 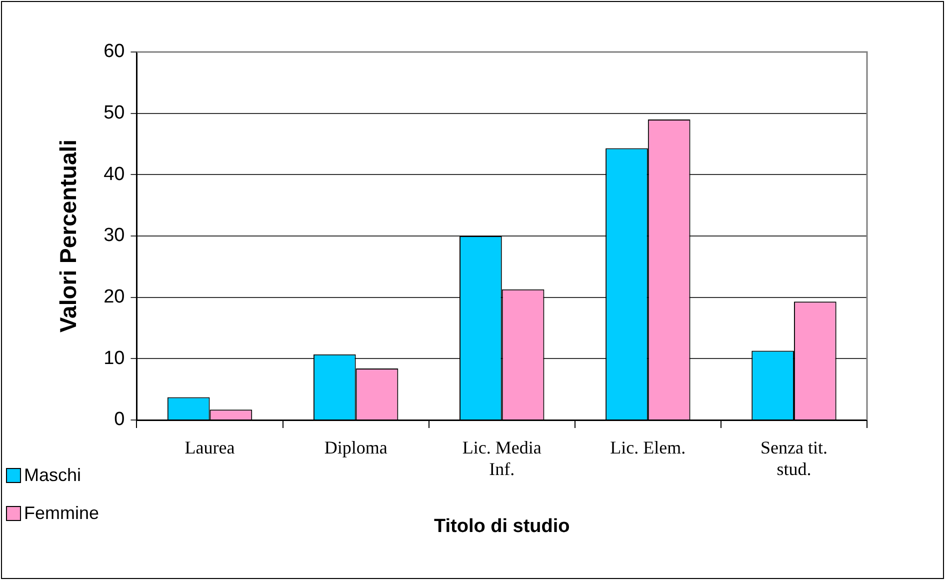 What do you see at coordinates (53, 475) in the screenshot?
I see `legend-label: Maschi` at bounding box center [53, 475].